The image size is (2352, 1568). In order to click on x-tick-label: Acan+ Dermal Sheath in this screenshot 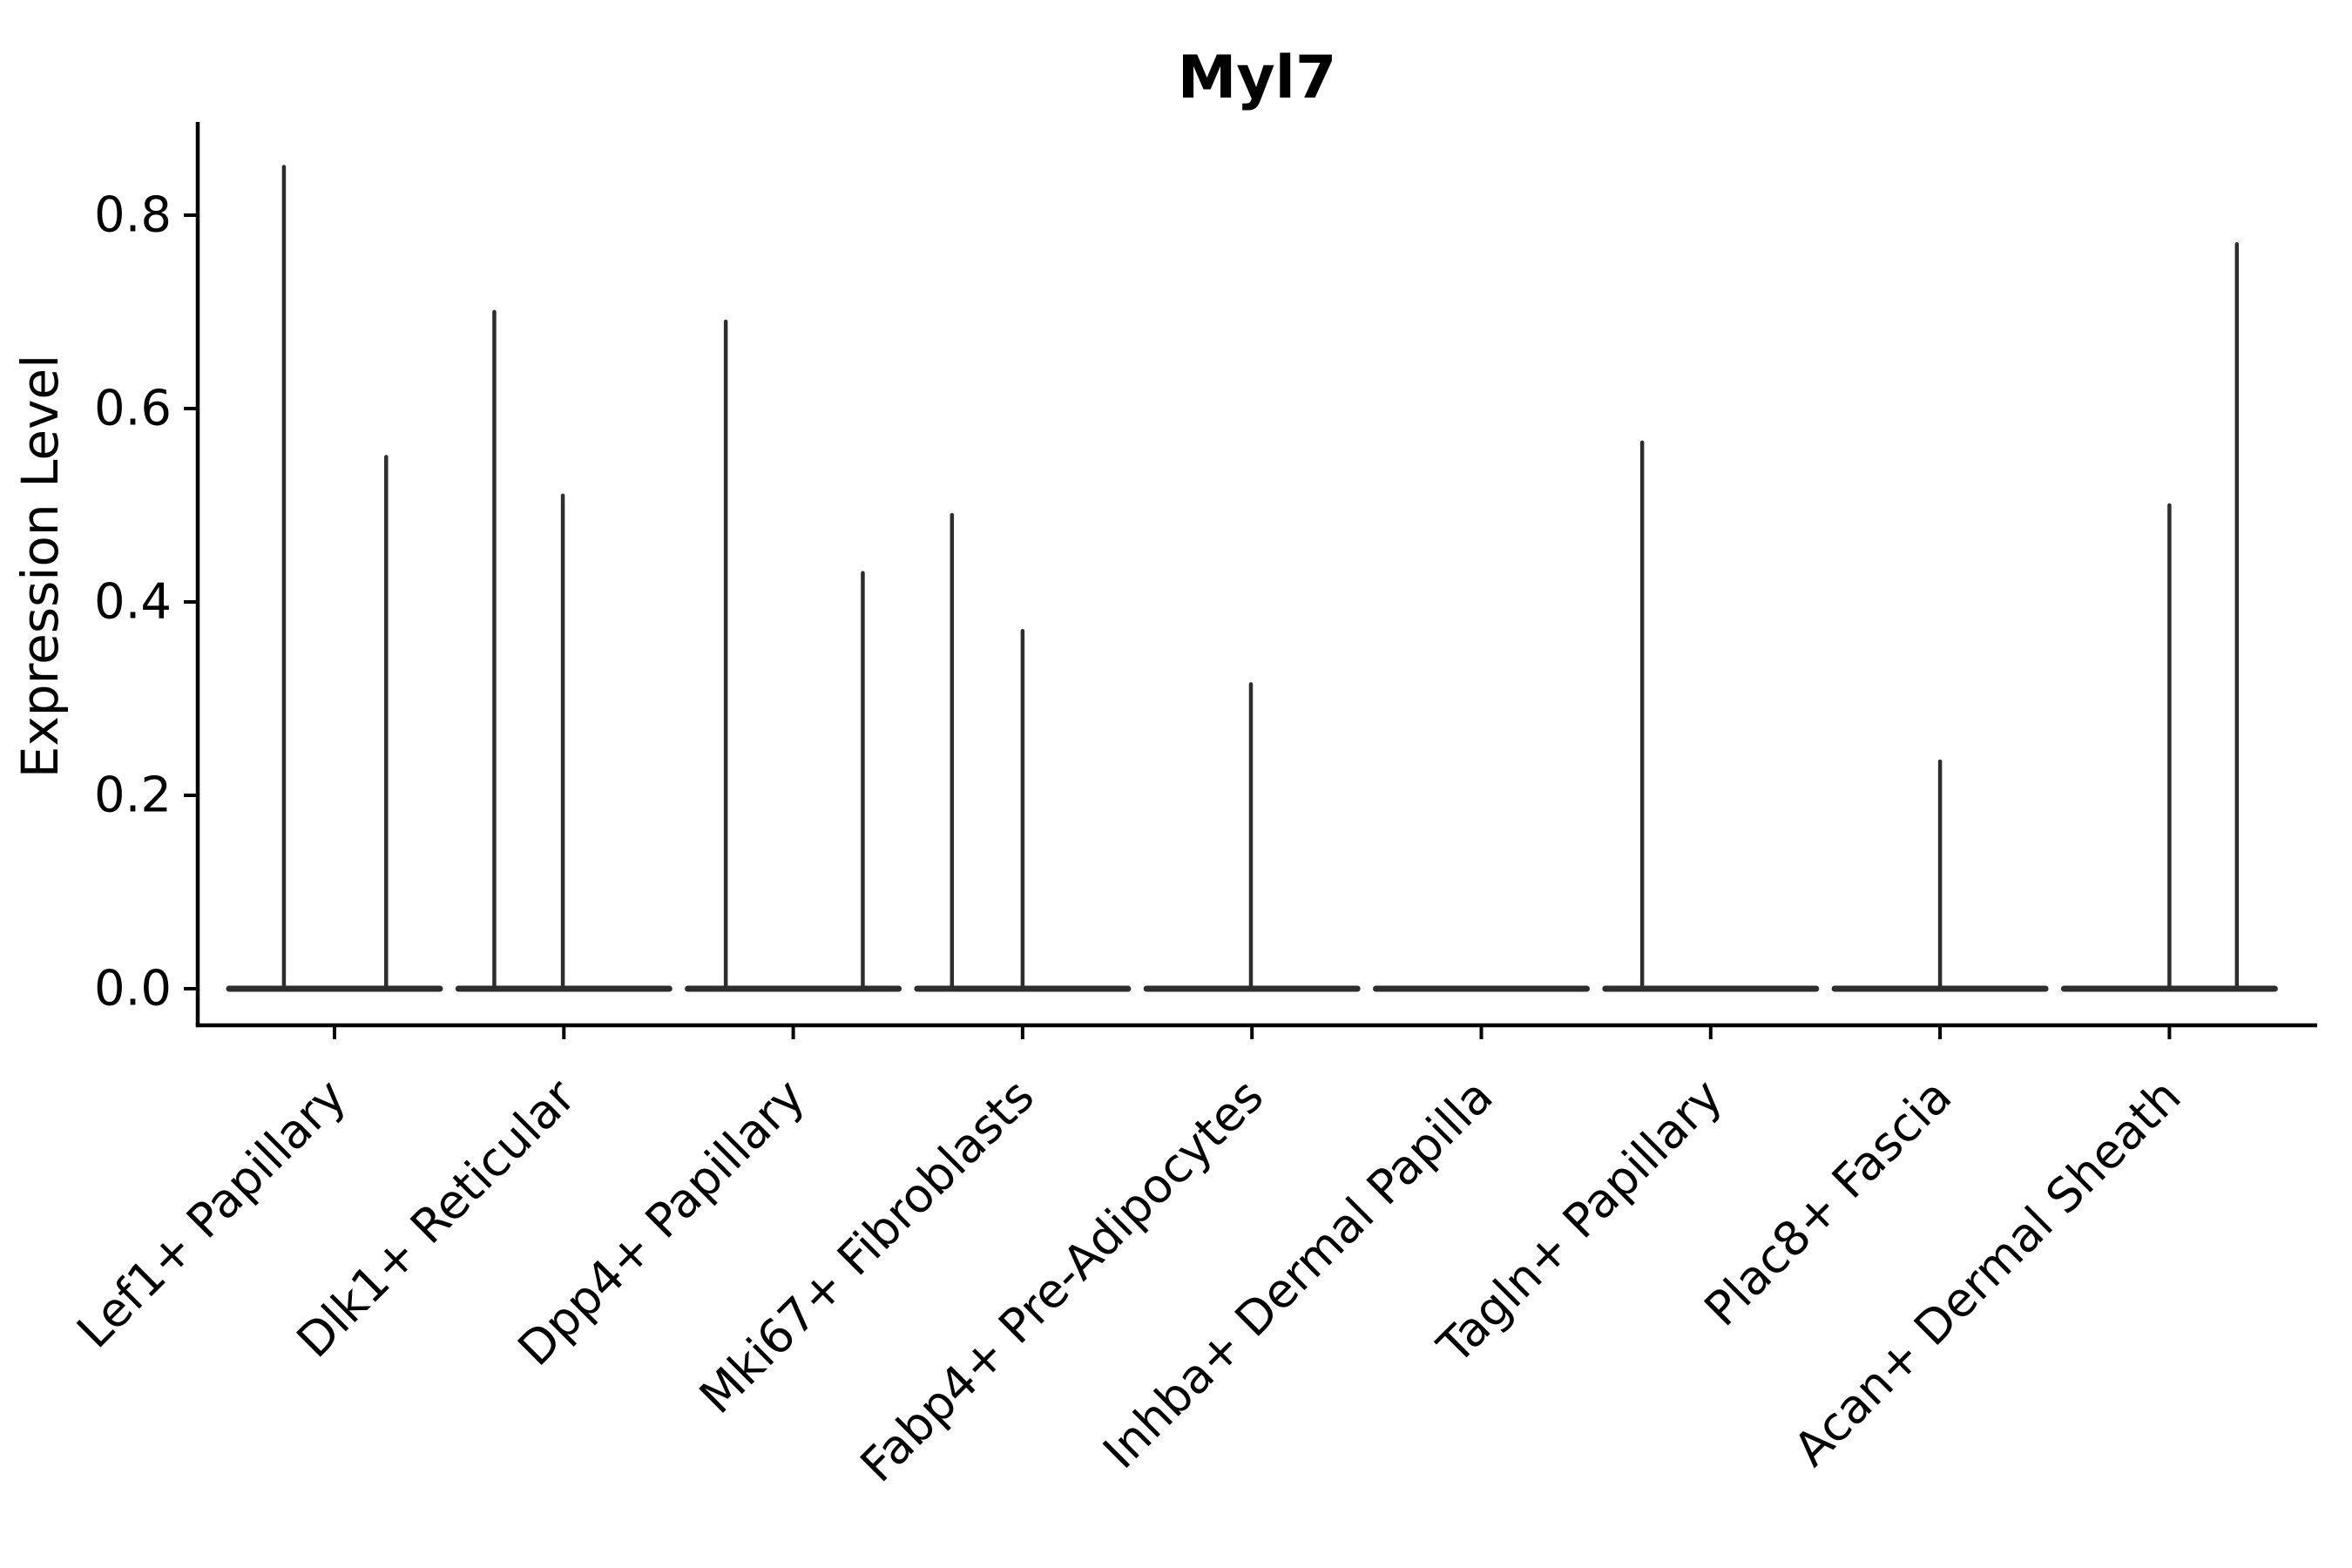, I will do `click(1987, 1273)`.